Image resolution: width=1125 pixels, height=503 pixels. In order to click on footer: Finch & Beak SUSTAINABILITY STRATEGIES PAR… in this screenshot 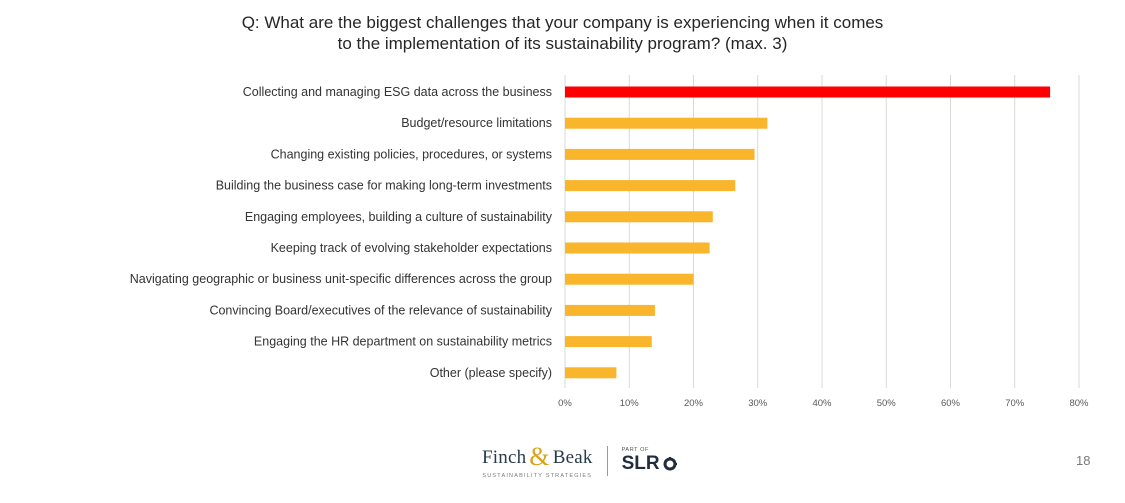, I will do `click(562, 465)`.